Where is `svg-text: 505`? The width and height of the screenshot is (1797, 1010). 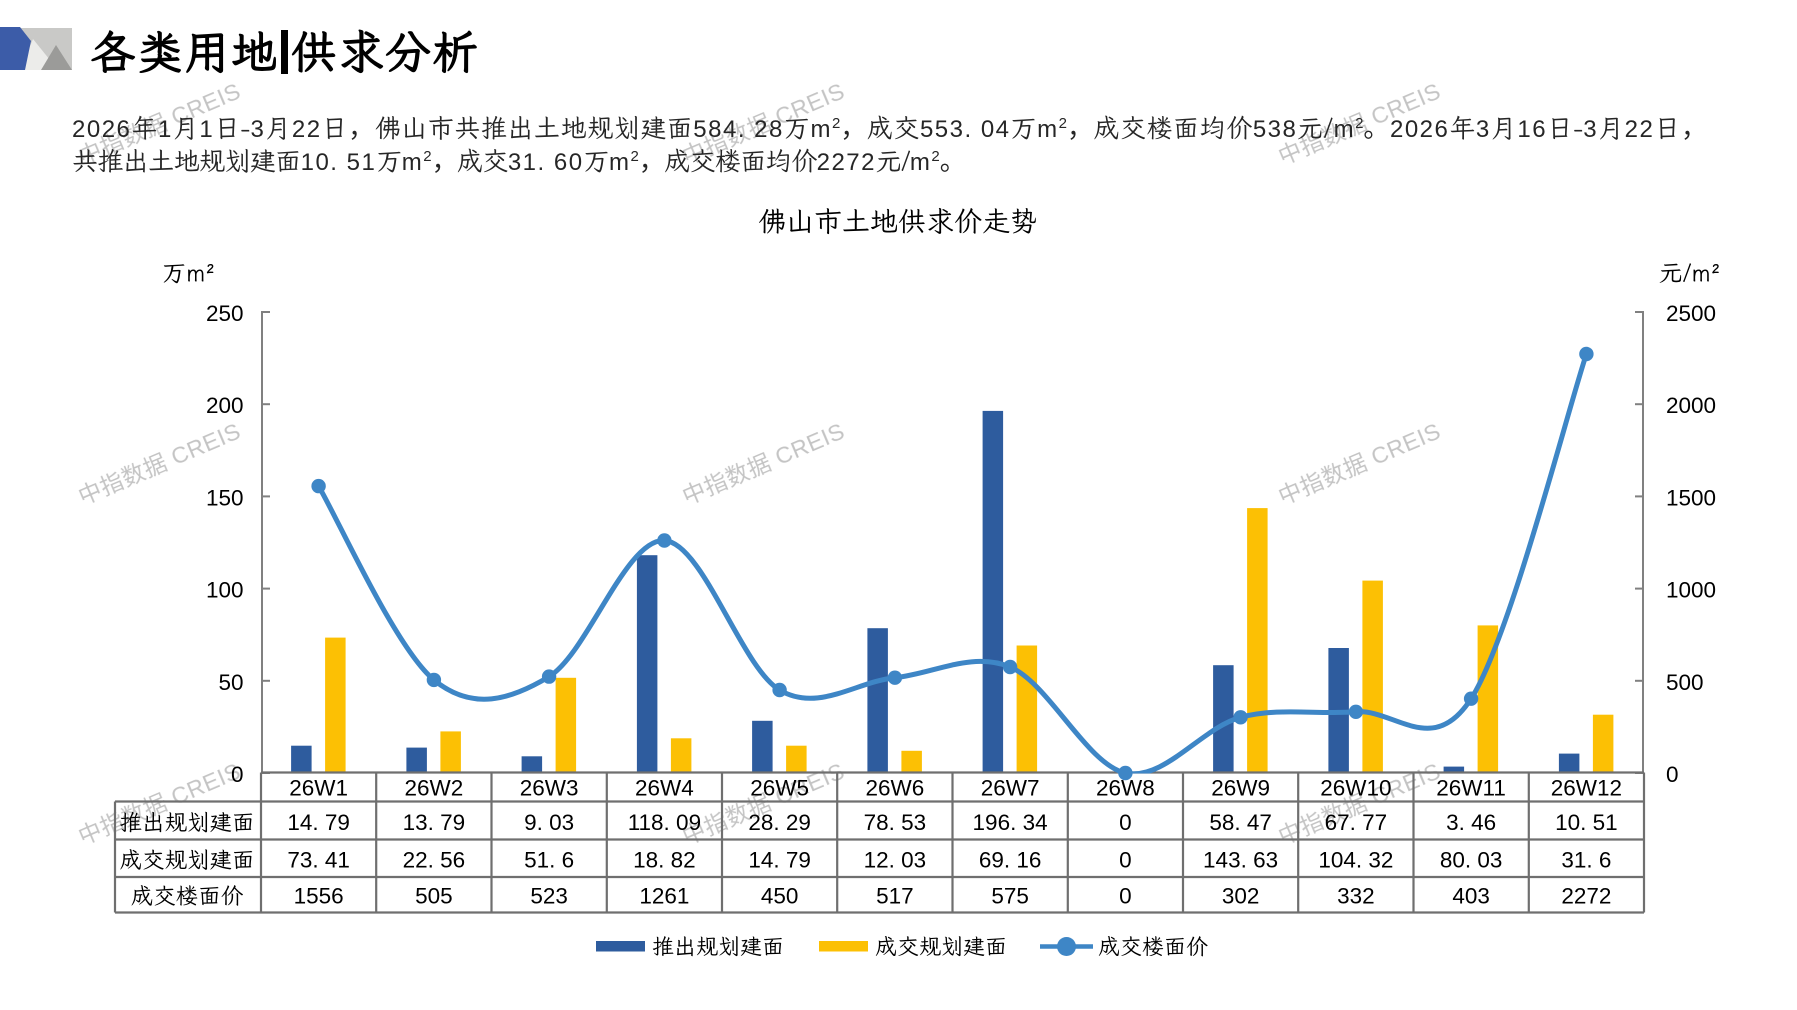
svg-text: 505 is located at coordinates (434, 896).